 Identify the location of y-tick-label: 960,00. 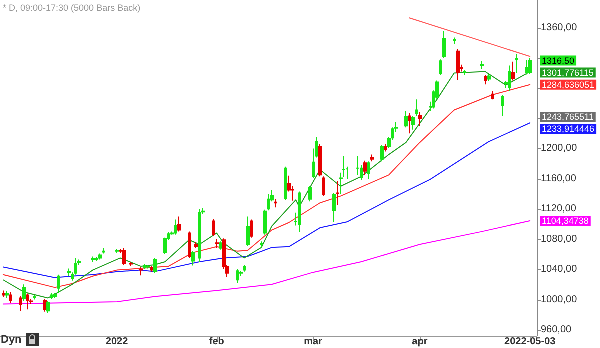
(556, 330).